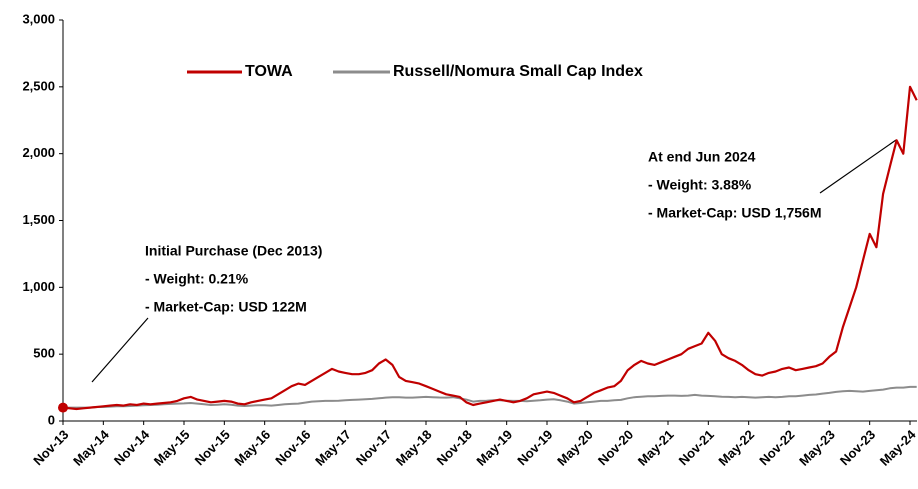  I want to click on x-tick-label: Nov-23, so click(857, 447).